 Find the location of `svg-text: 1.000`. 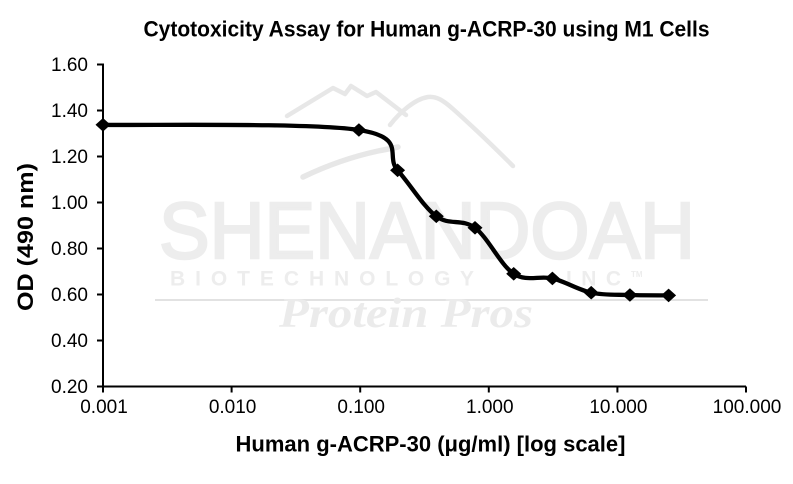

svg-text: 1.000 is located at coordinates (490, 407).